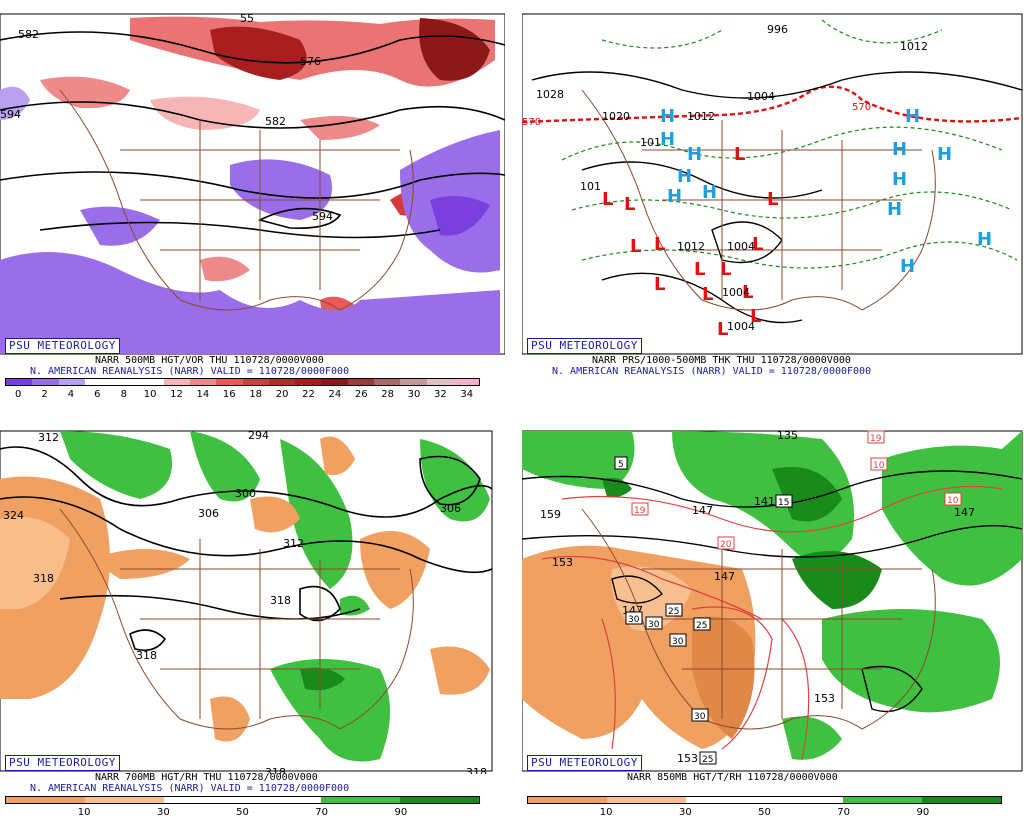 The image size is (1024, 819). Describe the element at coordinates (256, 394) in the screenshot. I see `colorbar-tick-label: 18` at that location.